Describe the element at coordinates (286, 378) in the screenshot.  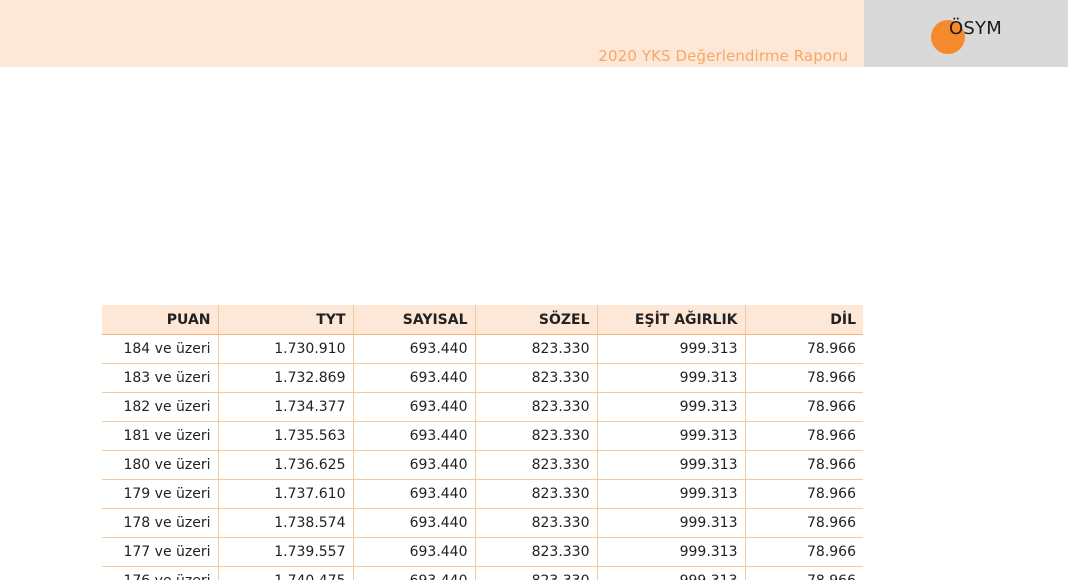
I see `cell-tyt: 1.732.869` at that location.